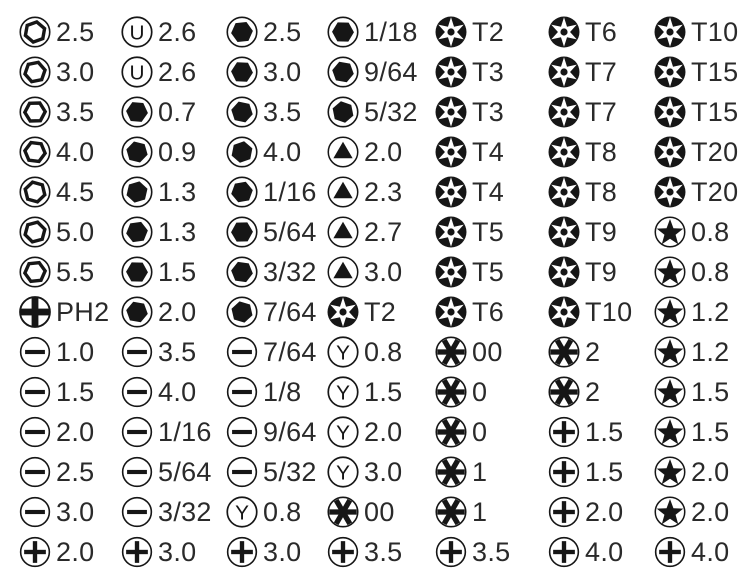  I want to click on svg-text: U, so click(137, 73).